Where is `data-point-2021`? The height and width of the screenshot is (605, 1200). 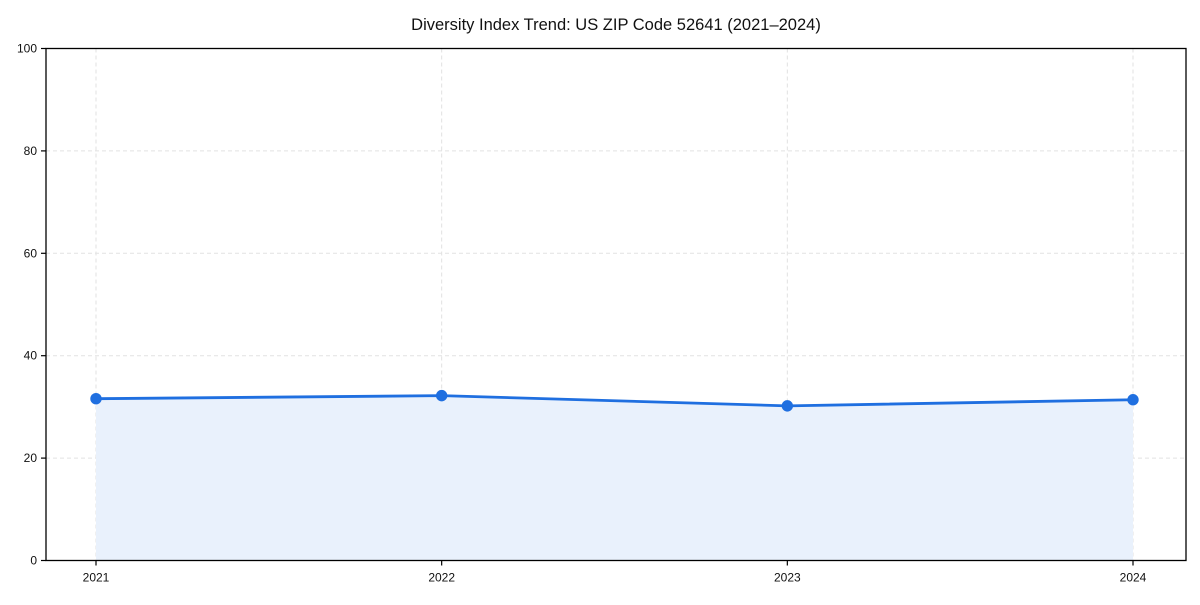
data-point-2021 is located at coordinates (96, 399).